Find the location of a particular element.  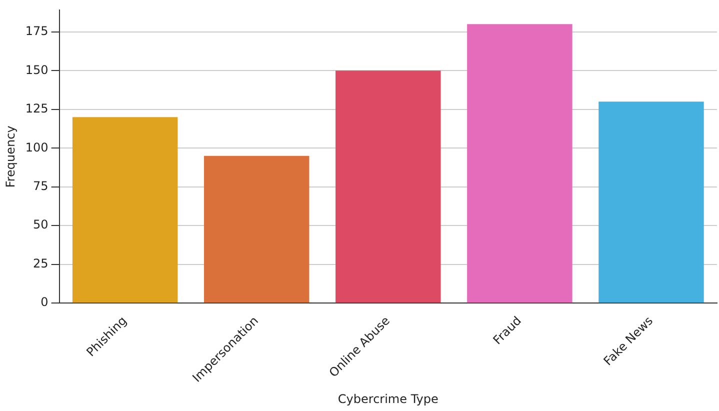

y-tick-label: 25 is located at coordinates (40, 263).